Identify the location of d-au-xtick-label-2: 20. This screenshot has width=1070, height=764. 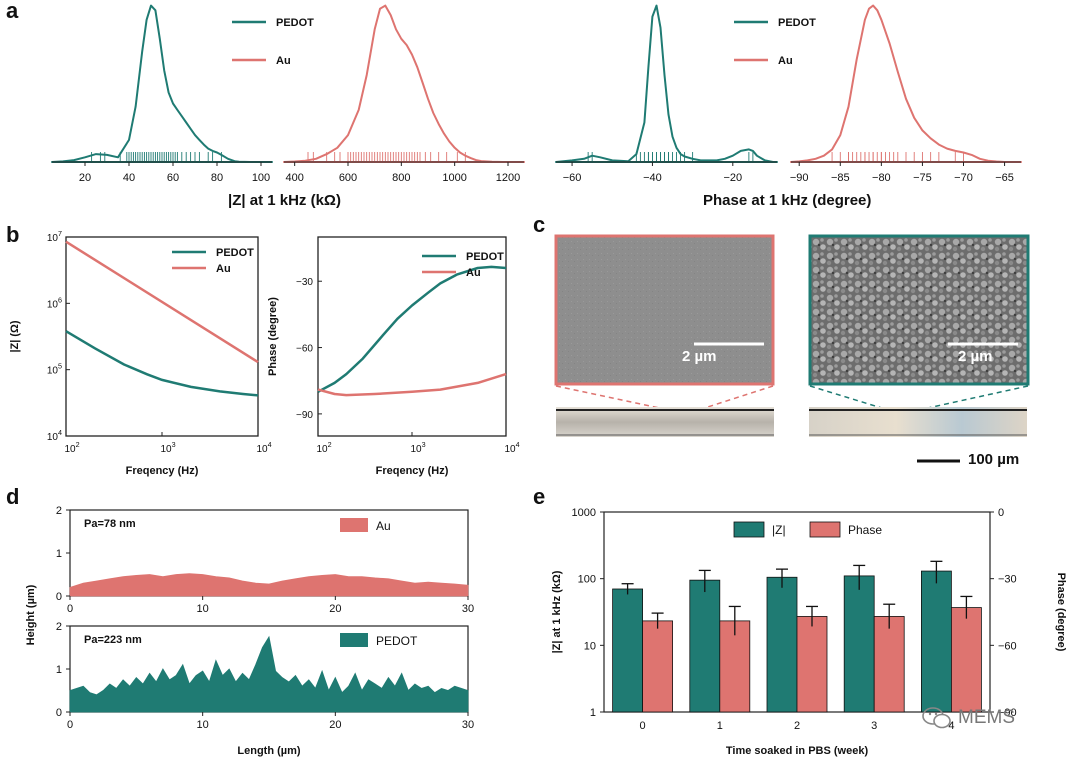
(335, 609).